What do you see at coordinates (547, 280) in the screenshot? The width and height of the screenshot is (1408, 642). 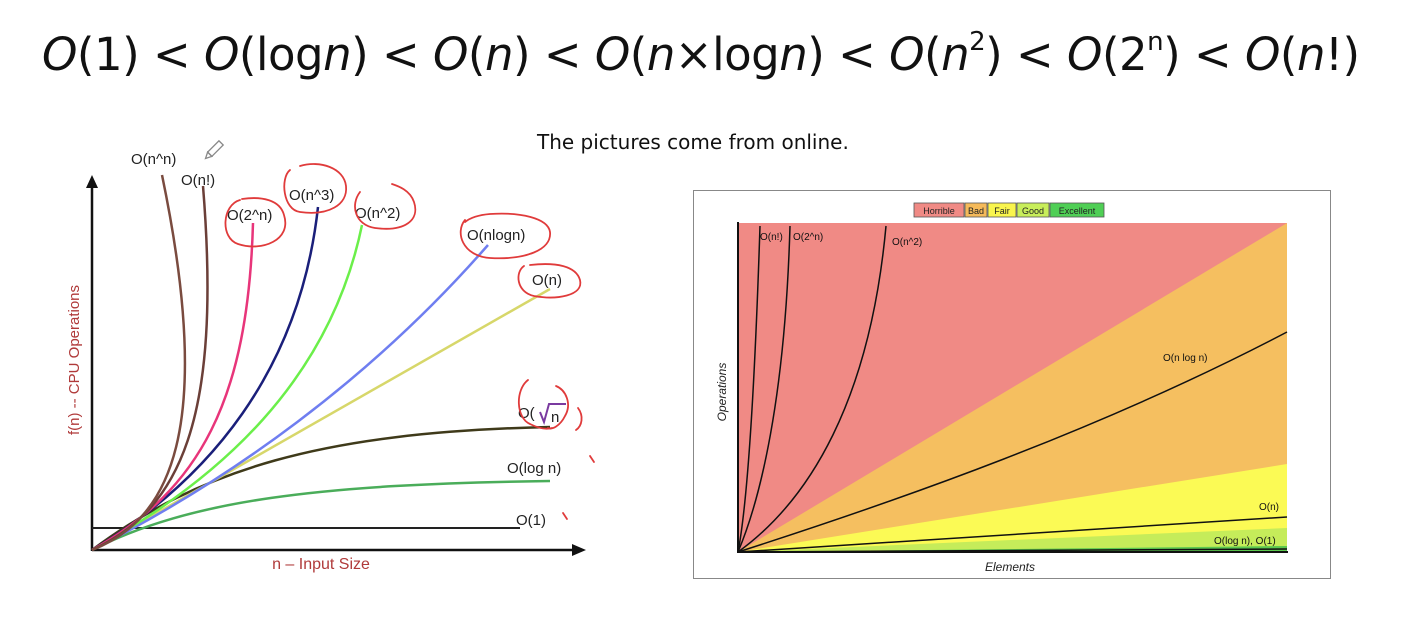 I see `label-on: O(n)` at bounding box center [547, 280].